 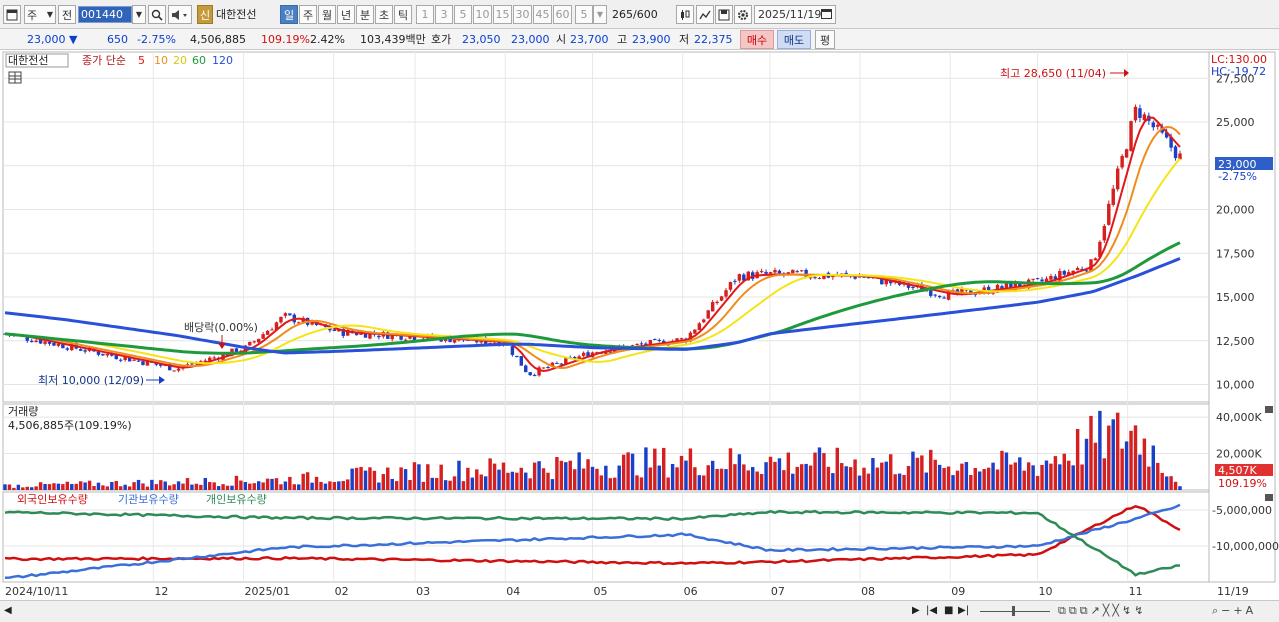 What do you see at coordinates (384, 14) in the screenshot?
I see `period-second: 초` at bounding box center [384, 14].